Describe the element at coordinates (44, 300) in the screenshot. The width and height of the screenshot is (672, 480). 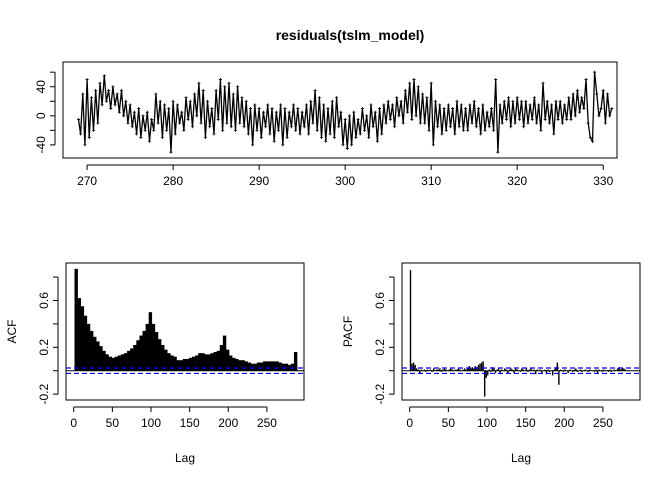
I see `y-tick-label: 0.6` at that location.